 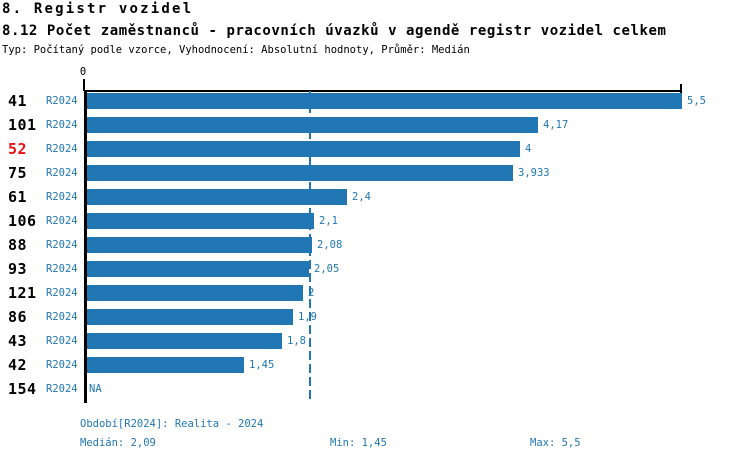 What do you see at coordinates (83, 72) in the screenshot?
I see `axis-origin-label: 0` at bounding box center [83, 72].